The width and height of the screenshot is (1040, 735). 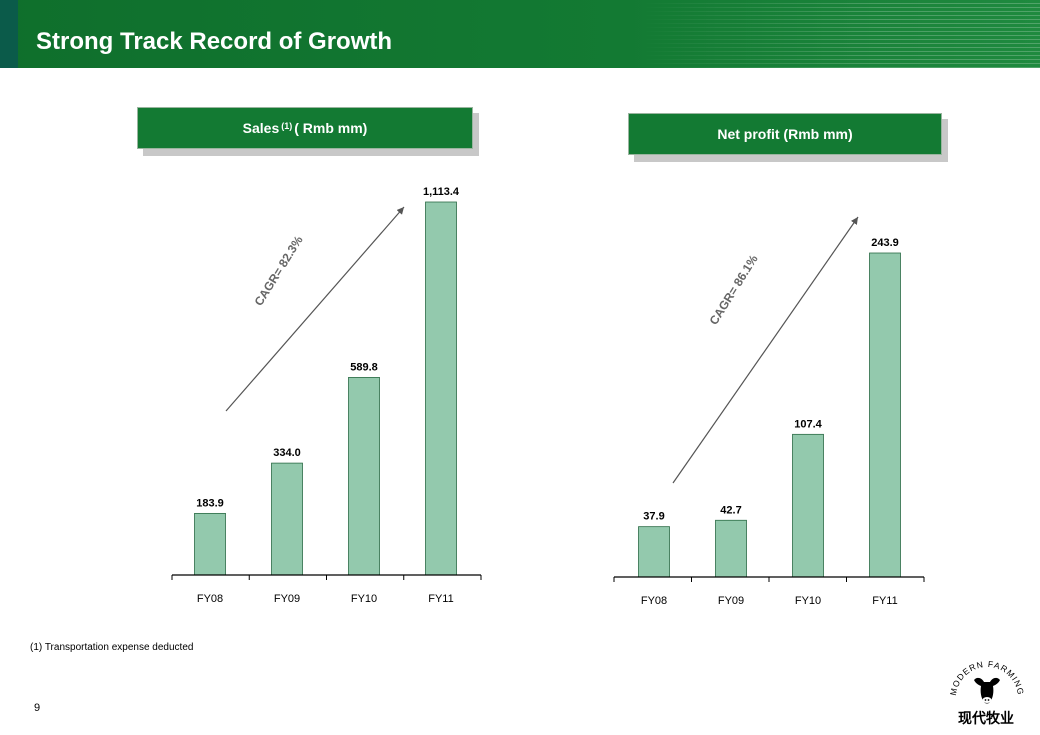 I want to click on sales-header-main: Sales, so click(x=261, y=128).